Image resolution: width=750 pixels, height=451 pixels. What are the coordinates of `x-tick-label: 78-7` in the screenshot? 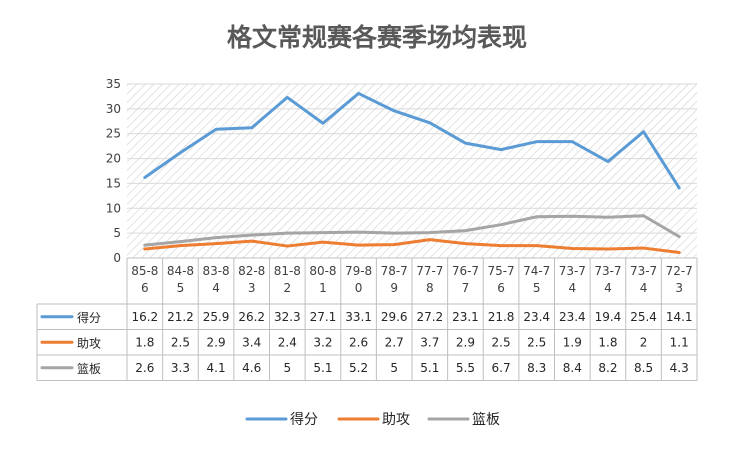 It's located at (394, 271).